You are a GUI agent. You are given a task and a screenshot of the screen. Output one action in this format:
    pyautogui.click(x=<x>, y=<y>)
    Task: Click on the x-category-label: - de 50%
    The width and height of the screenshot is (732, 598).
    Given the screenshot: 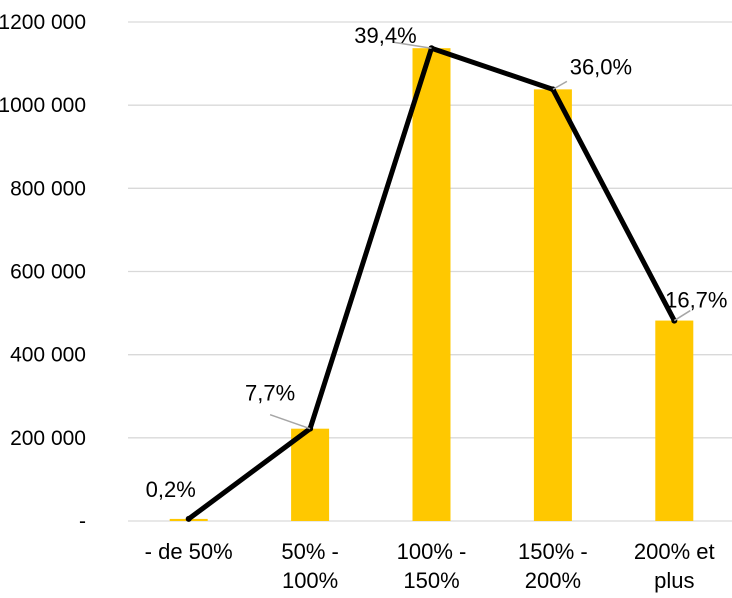 What is the action you would take?
    pyautogui.click(x=189, y=551)
    